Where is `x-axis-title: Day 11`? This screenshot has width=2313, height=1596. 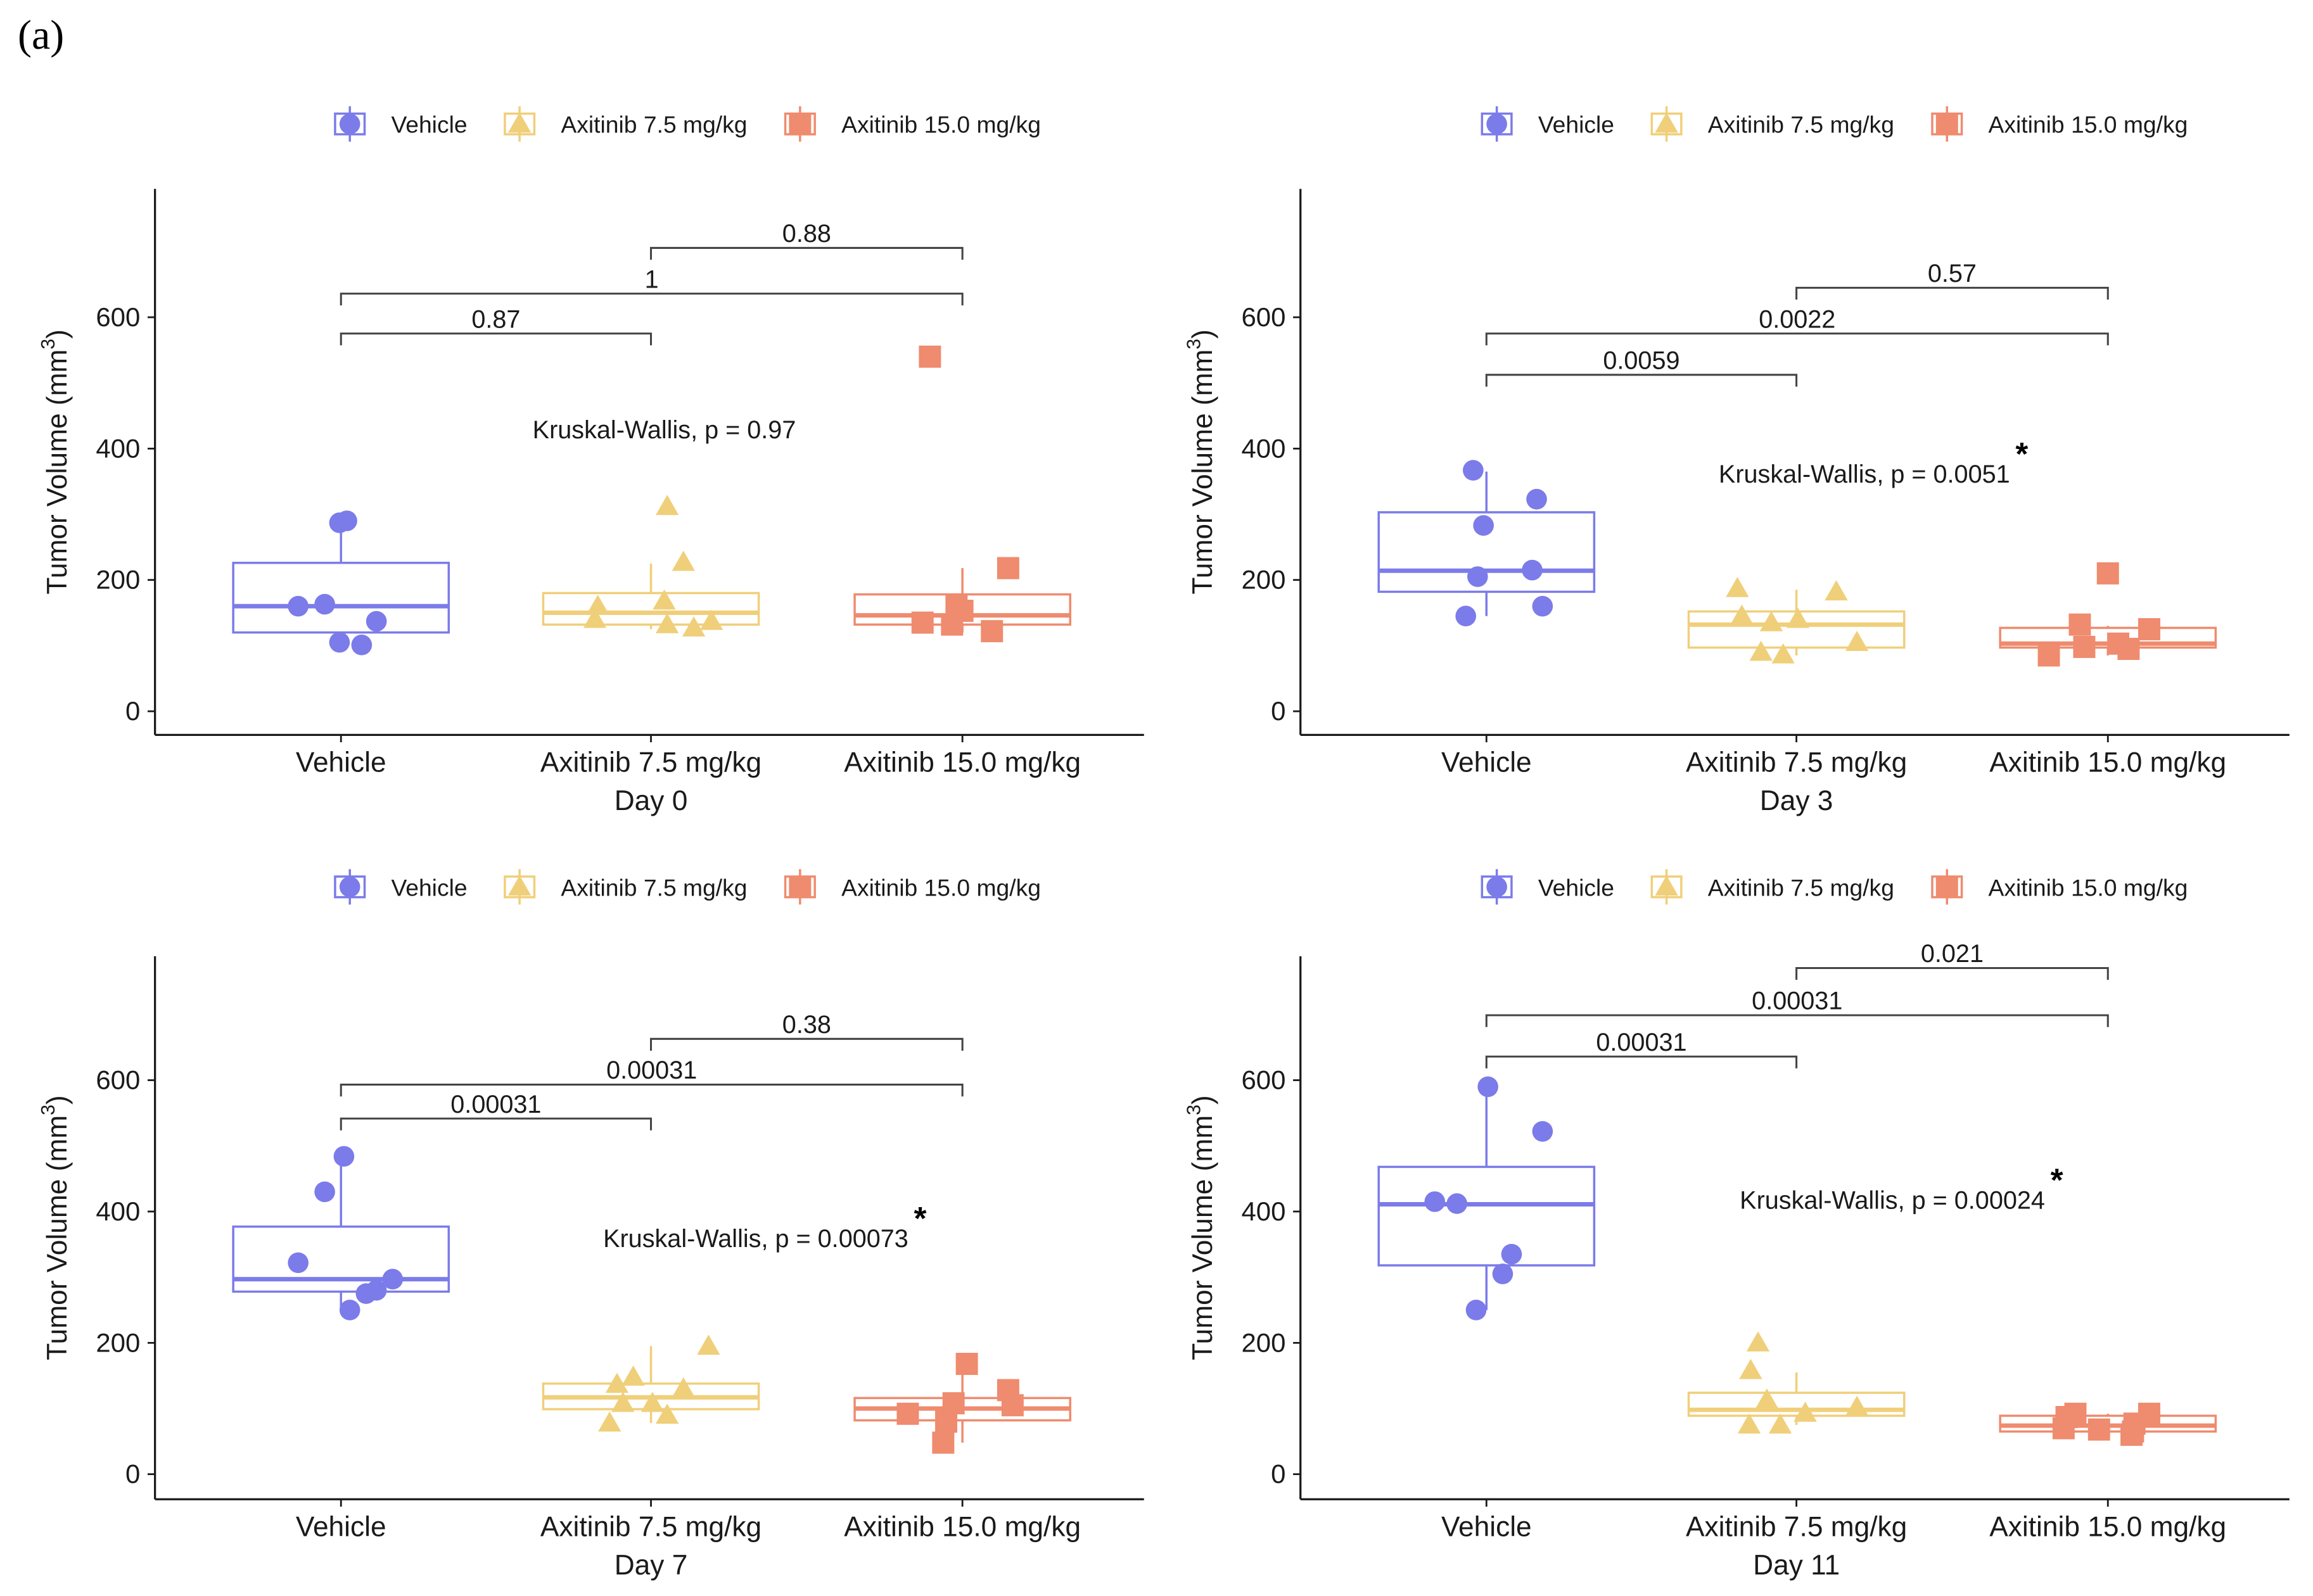
x-axis-title: Day 11 is located at coordinates (1796, 1565).